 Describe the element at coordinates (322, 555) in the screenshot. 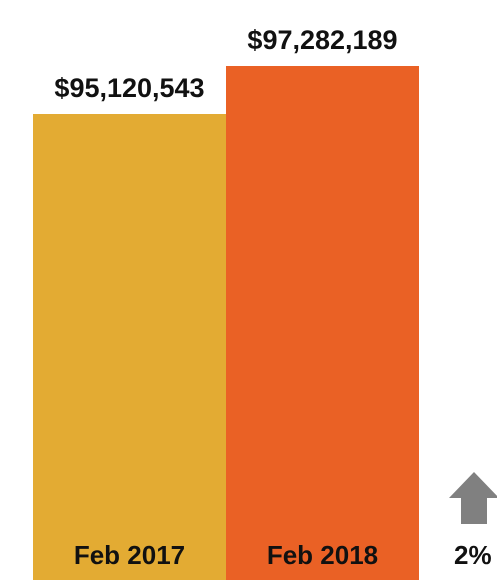

I see `category-label: Feb 2018` at that location.